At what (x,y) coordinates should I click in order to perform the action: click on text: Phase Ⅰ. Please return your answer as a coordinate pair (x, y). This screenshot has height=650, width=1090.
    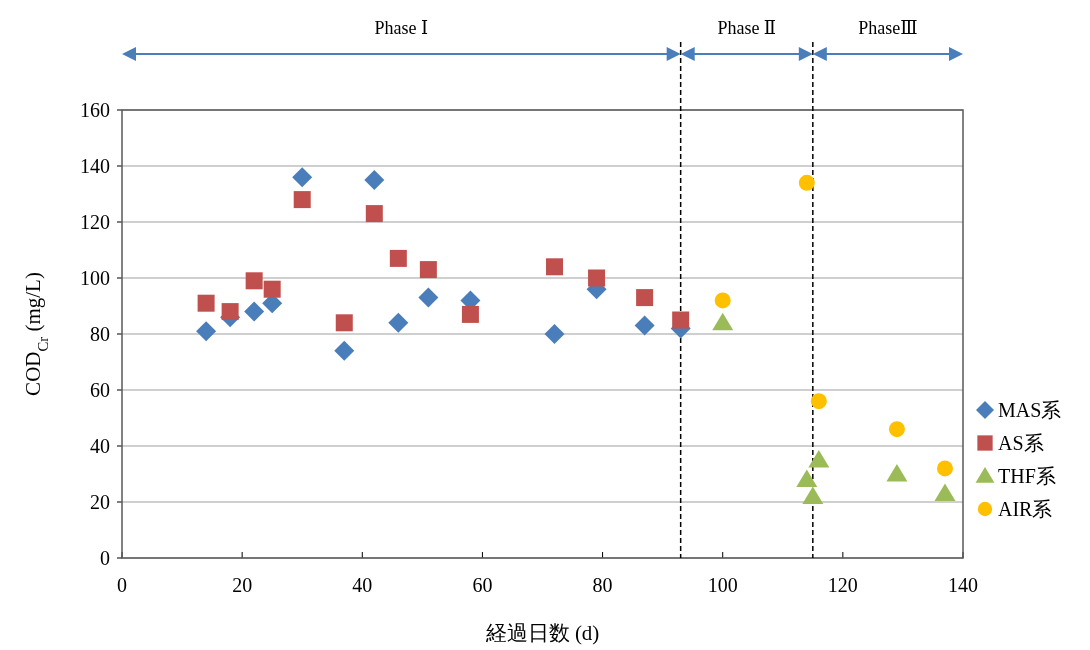
    Looking at the image, I should click on (401, 28).